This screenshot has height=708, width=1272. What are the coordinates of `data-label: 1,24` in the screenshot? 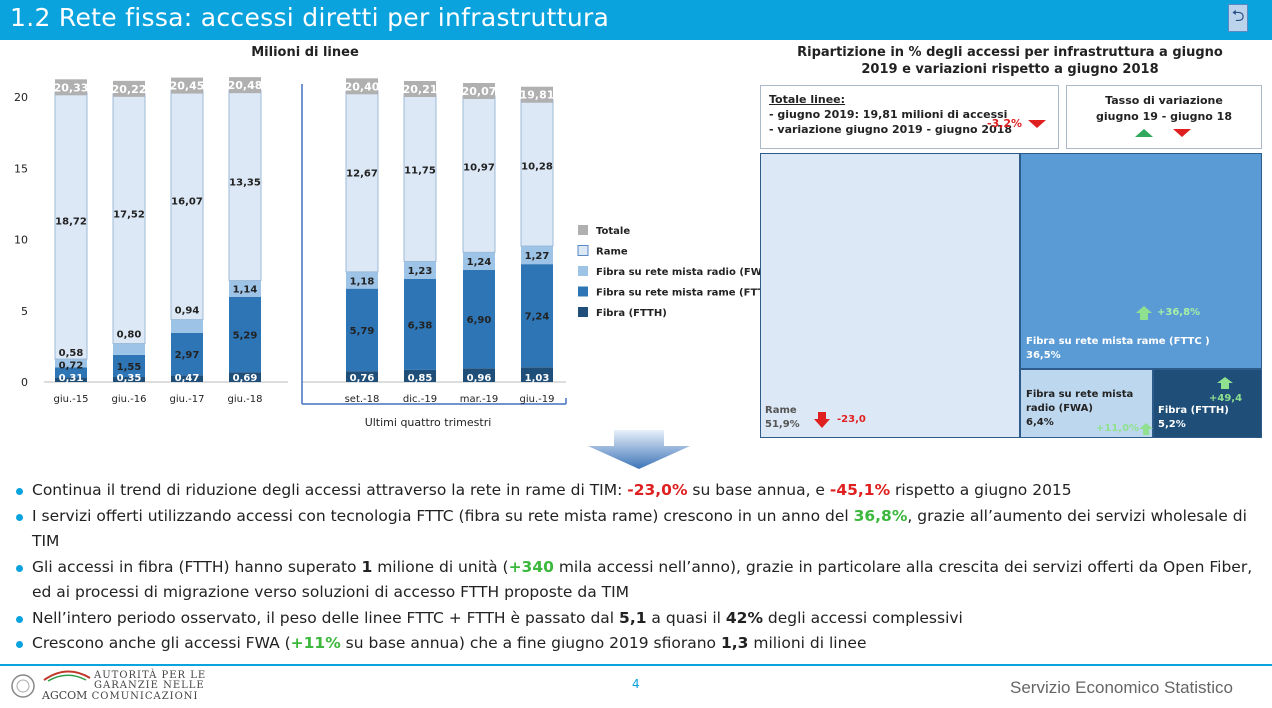 It's located at (479, 262).